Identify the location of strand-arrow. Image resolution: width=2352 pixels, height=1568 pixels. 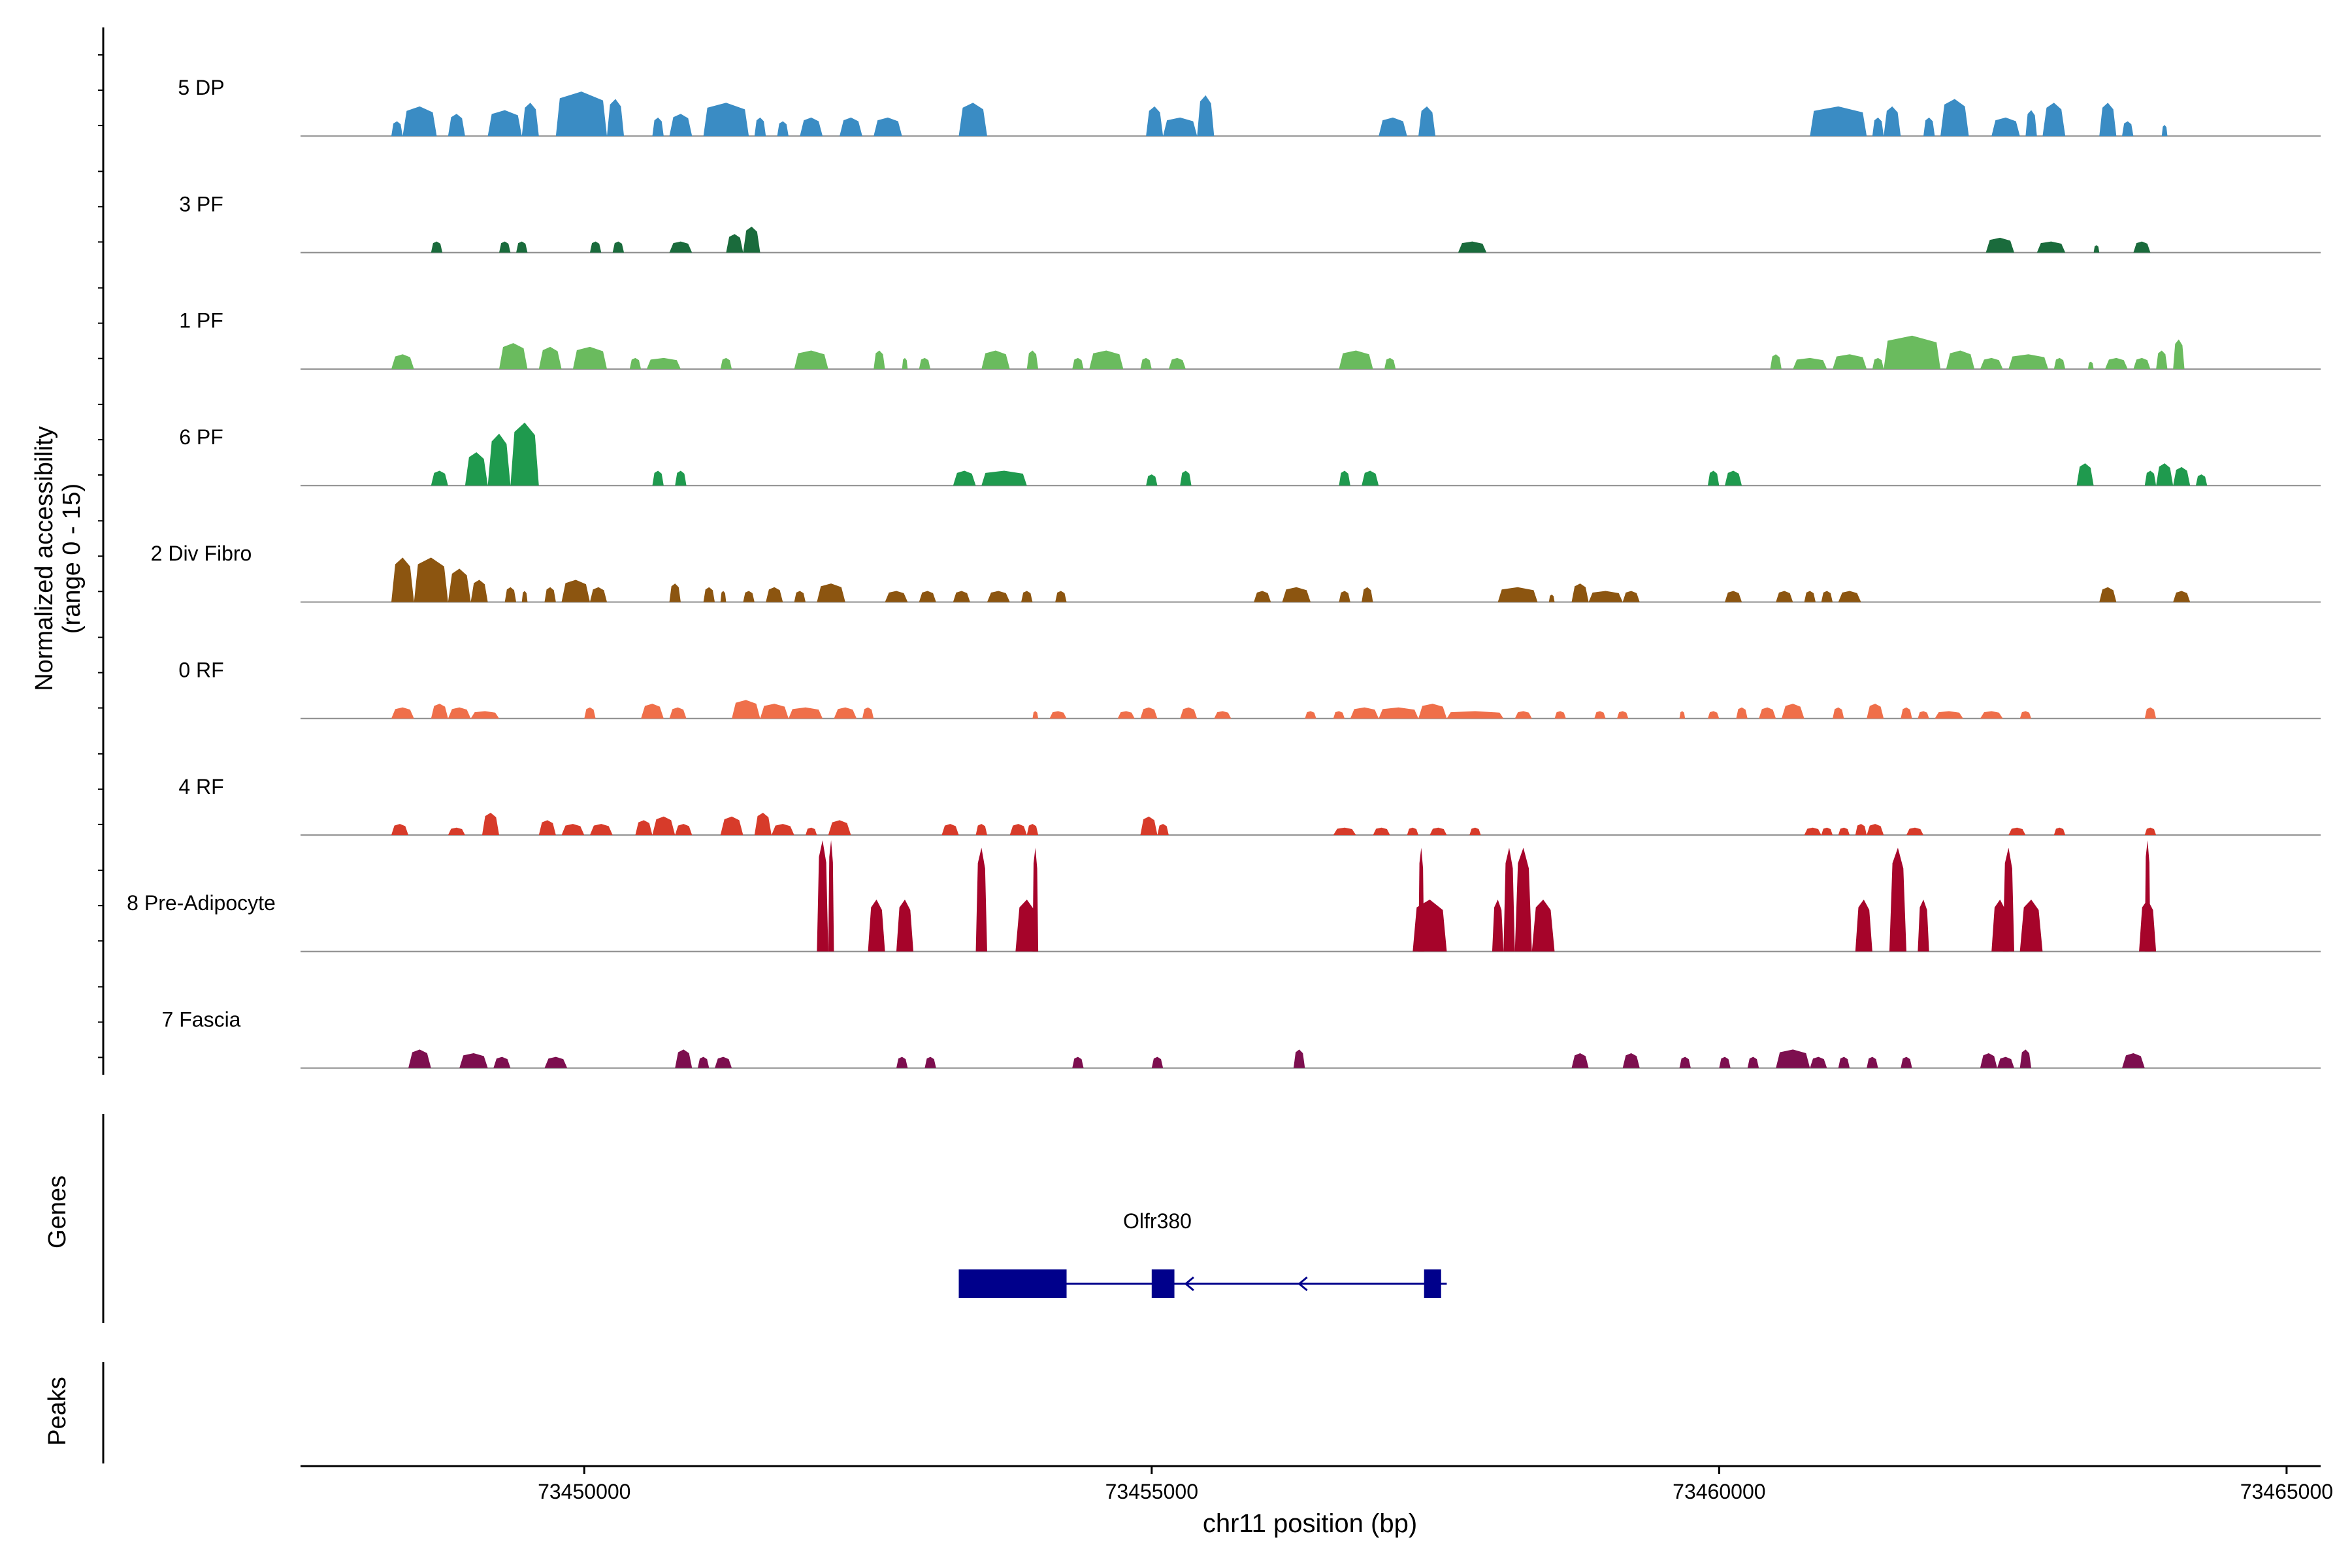
(1303, 1284).